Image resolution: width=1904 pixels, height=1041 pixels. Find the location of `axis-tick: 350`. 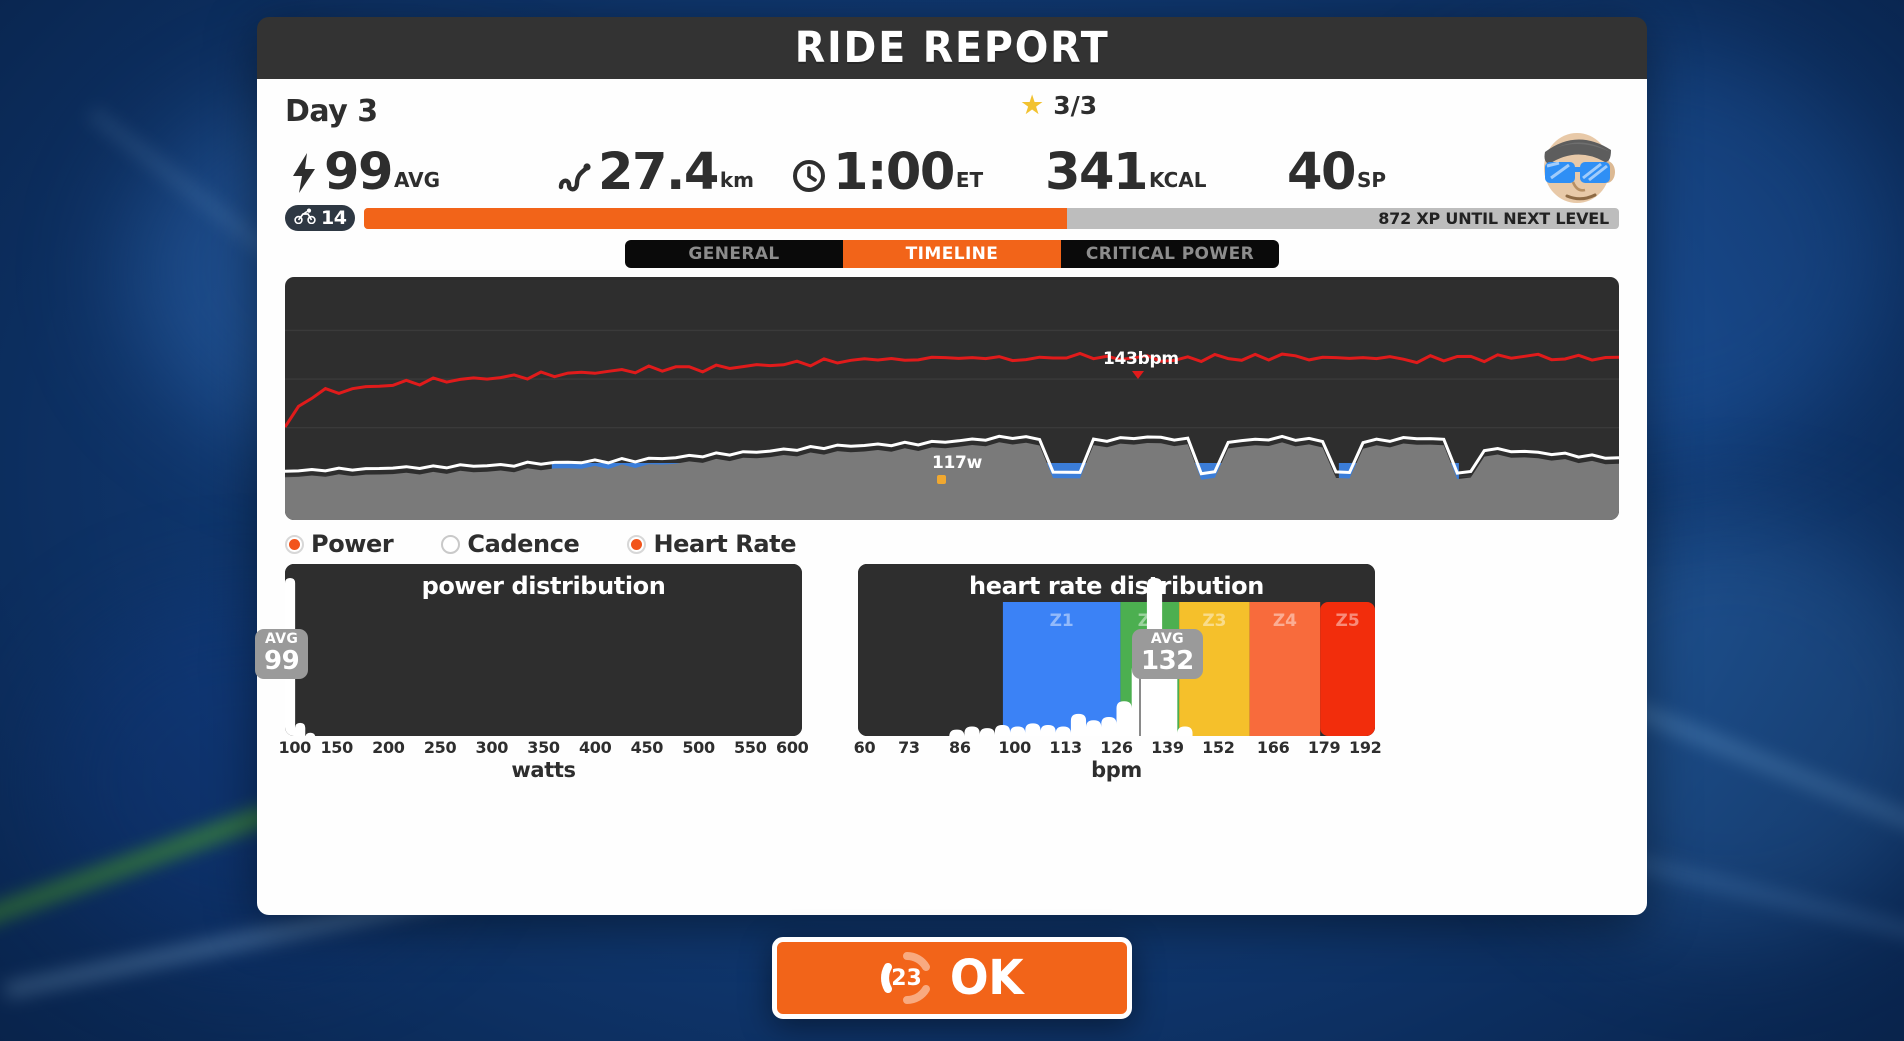

axis-tick: 350 is located at coordinates (543, 747).